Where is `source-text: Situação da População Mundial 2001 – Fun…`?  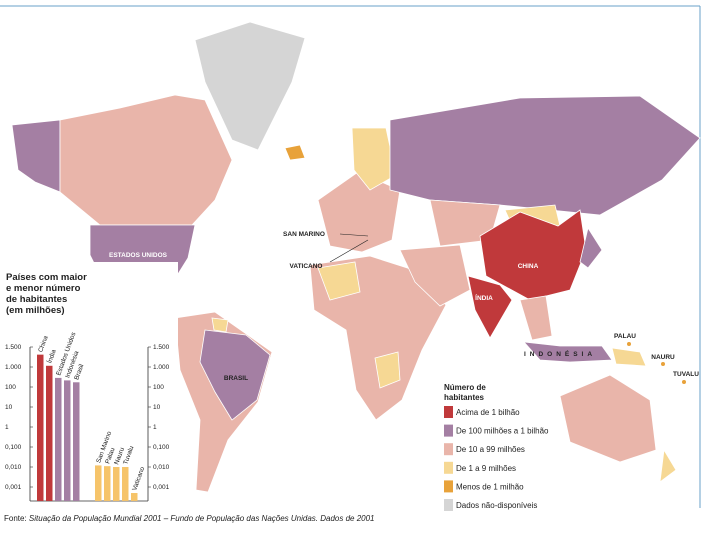
source-text: Situação da População Mundial 2001 – Fun… is located at coordinates (202, 518).